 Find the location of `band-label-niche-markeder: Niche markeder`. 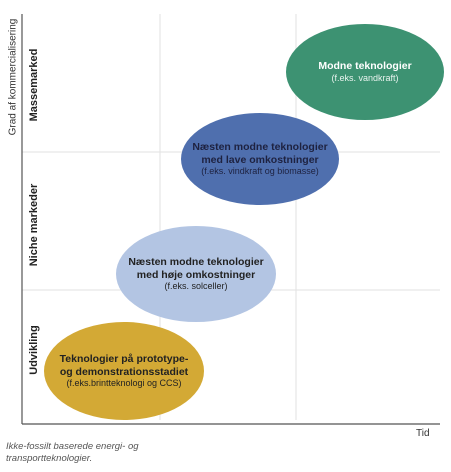

band-label-niche-markeder: Niche markeder is located at coordinates (34, 225).